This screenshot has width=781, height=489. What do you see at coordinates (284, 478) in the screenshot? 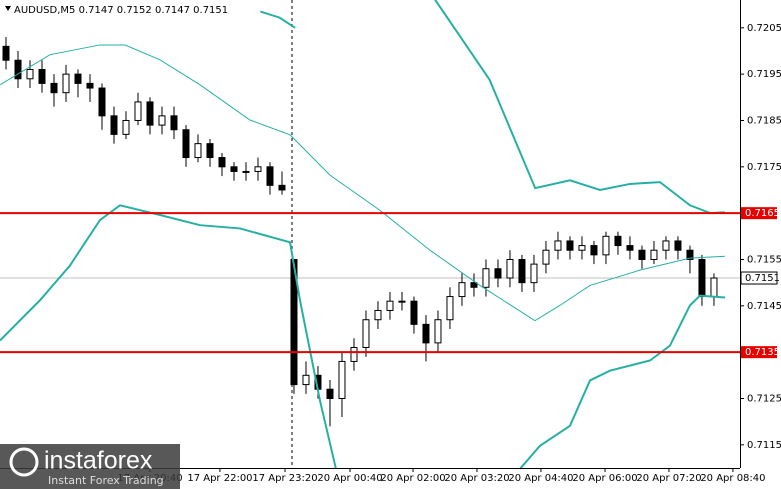
I see `x-tick-label: 17 Apr 23:20` at bounding box center [284, 478].